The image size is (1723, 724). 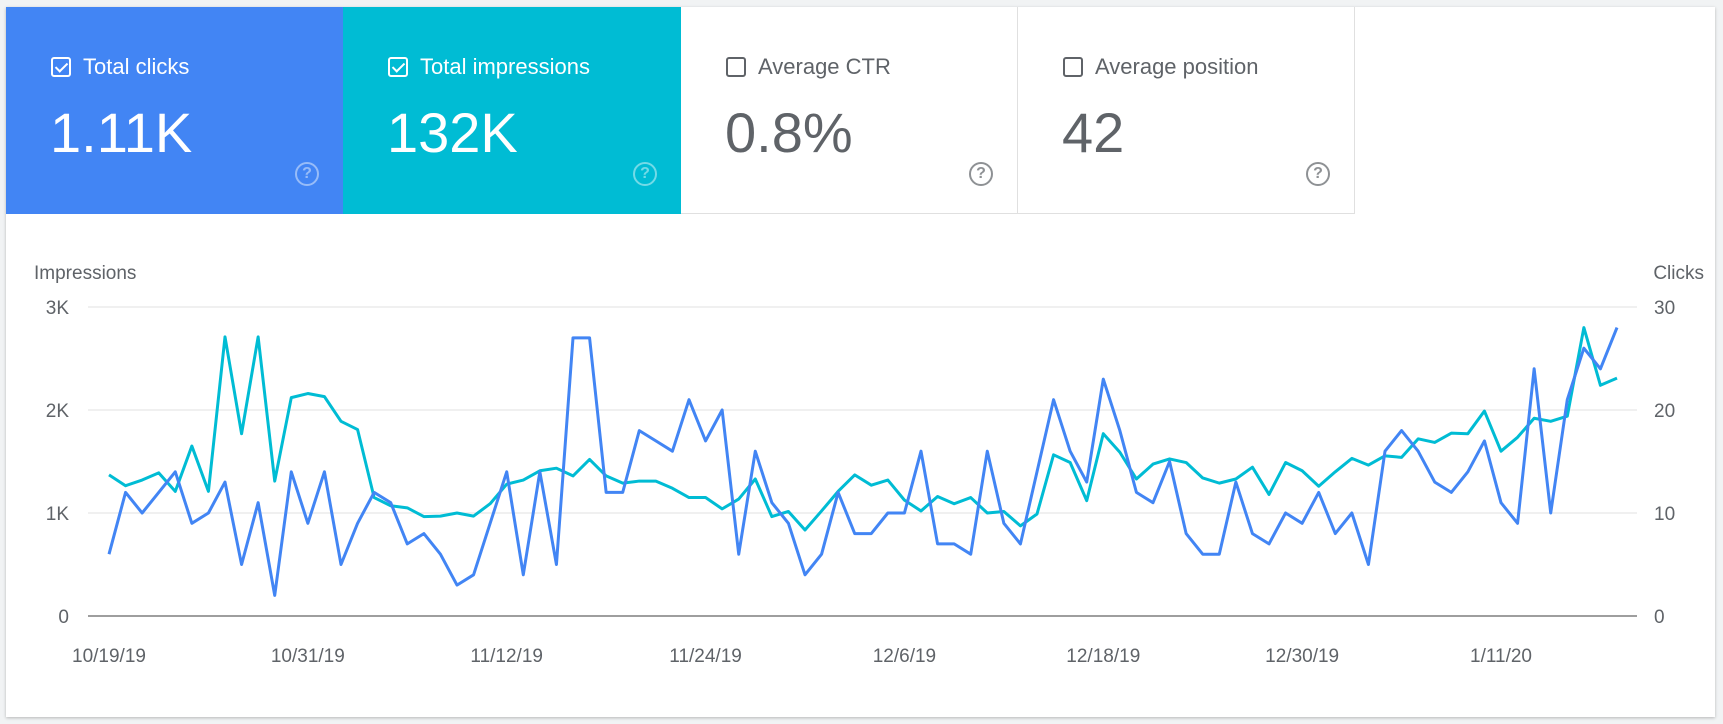 I want to click on right-tick-label: 30, so click(x=1664, y=308).